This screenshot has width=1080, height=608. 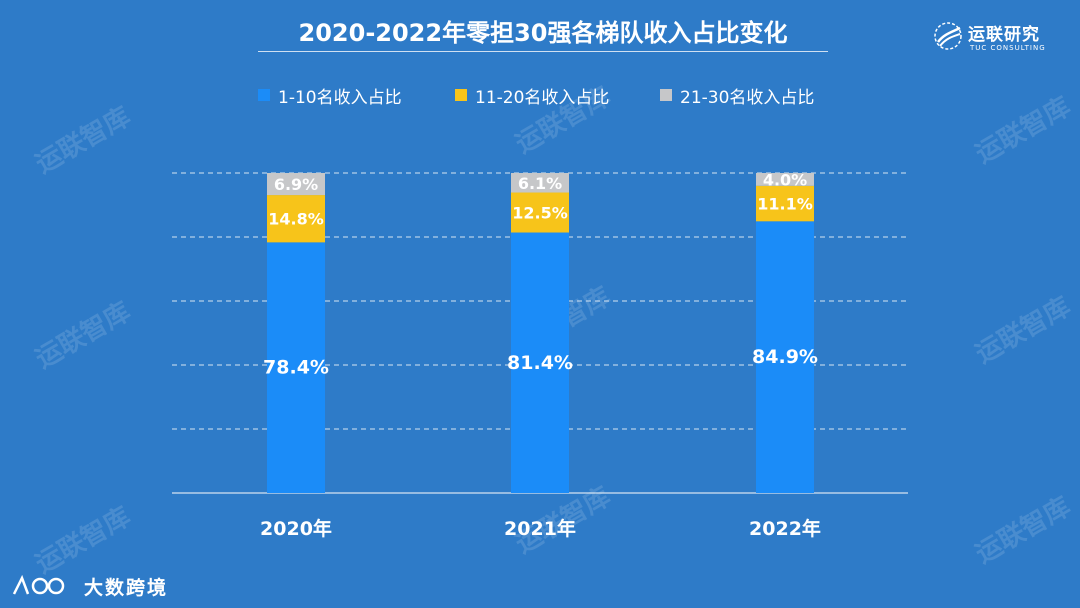 What do you see at coordinates (542, 97) in the screenshot?
I see `legend-label-tier2: 11-20名收入占比` at bounding box center [542, 97].